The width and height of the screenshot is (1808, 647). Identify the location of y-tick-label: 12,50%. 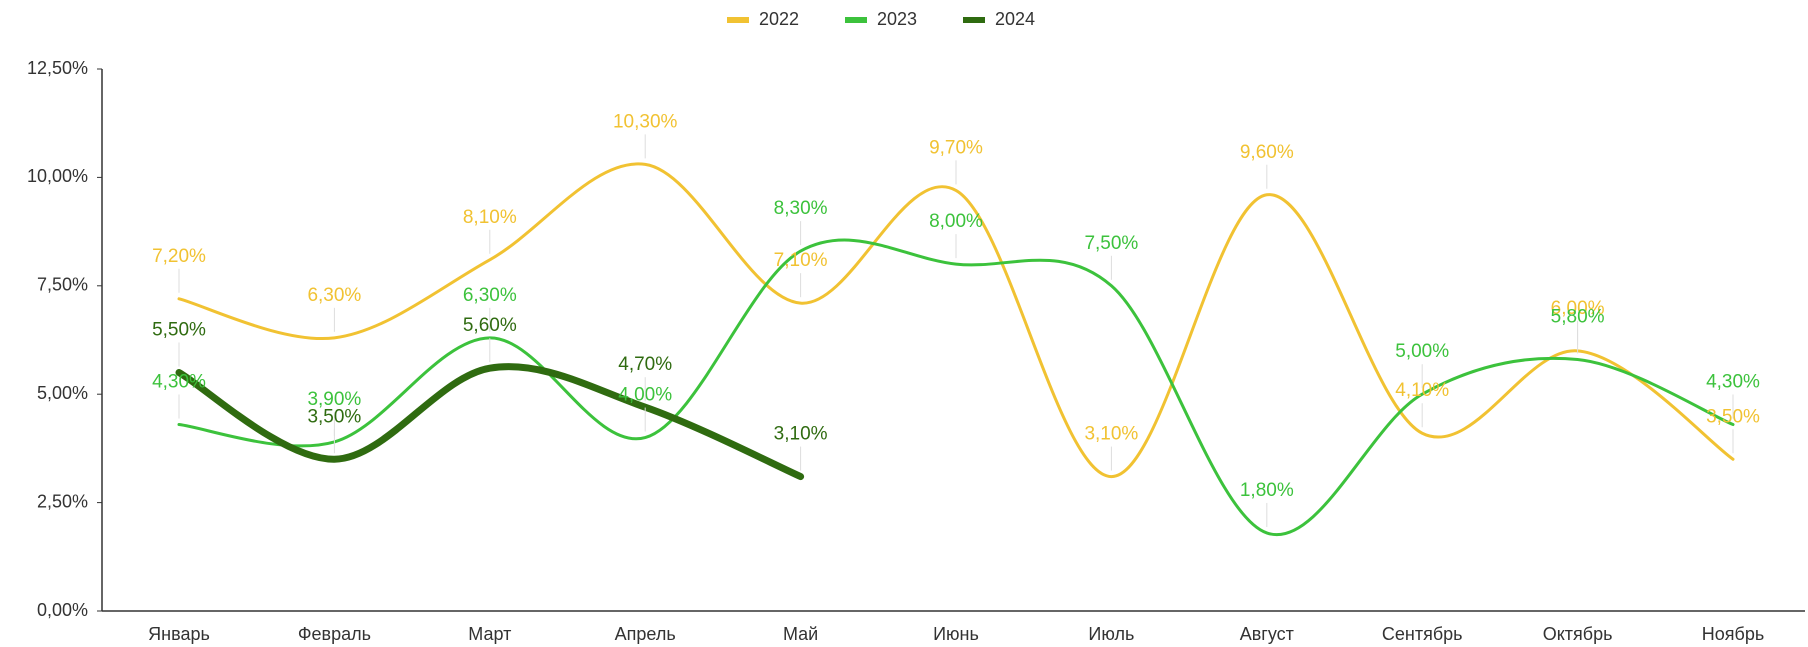
(57, 68).